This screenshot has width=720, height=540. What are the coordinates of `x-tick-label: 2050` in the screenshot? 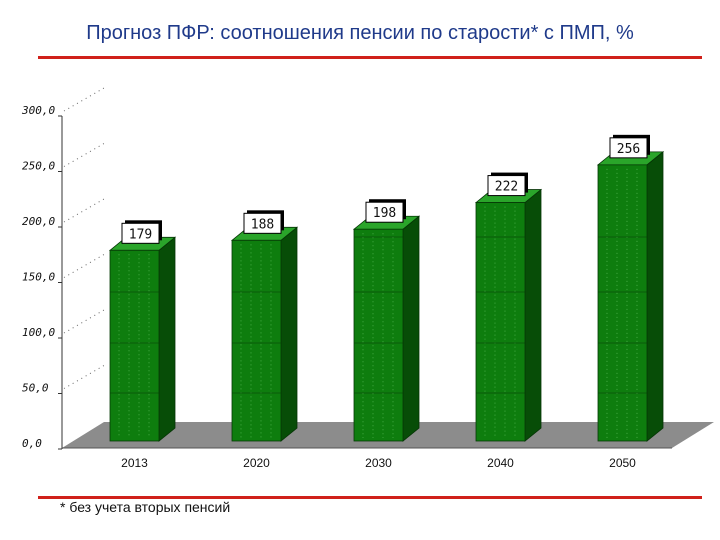 It's located at (622, 463).